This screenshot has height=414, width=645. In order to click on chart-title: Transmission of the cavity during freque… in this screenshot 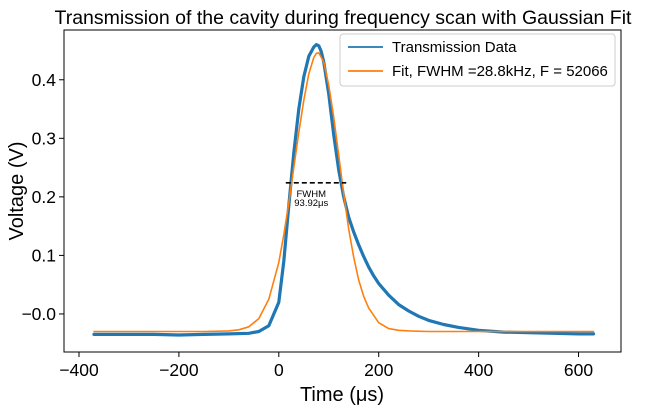, I will do `click(344, 18)`.